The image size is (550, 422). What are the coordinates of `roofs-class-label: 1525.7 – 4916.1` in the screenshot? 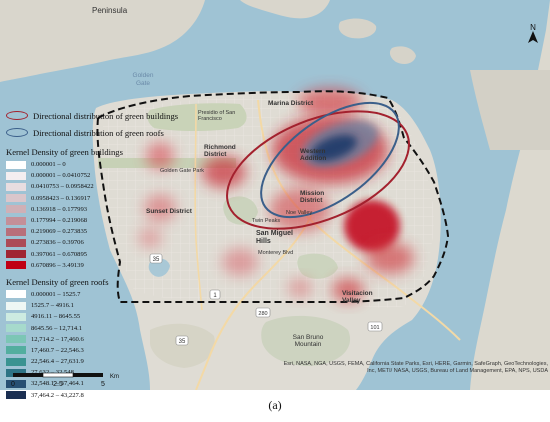 It's located at (52, 306).